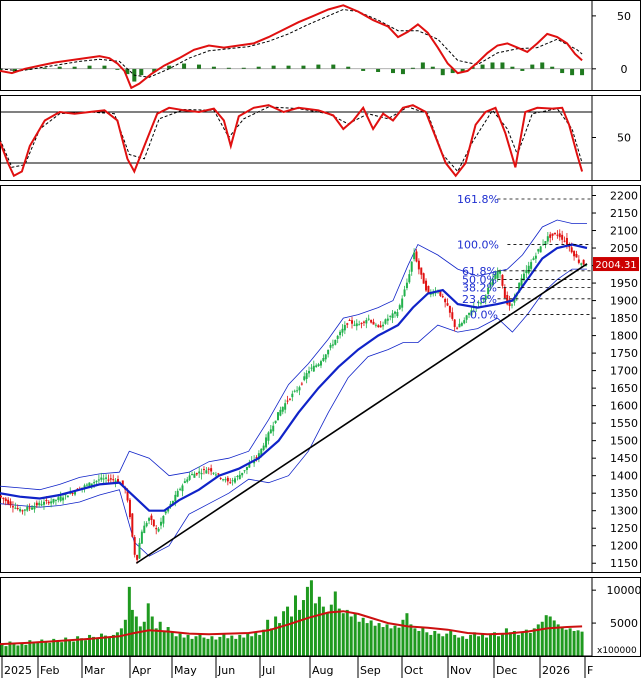  Describe the element at coordinates (624, 406) in the screenshot. I see `y-tick-label-price: 1600` at that location.